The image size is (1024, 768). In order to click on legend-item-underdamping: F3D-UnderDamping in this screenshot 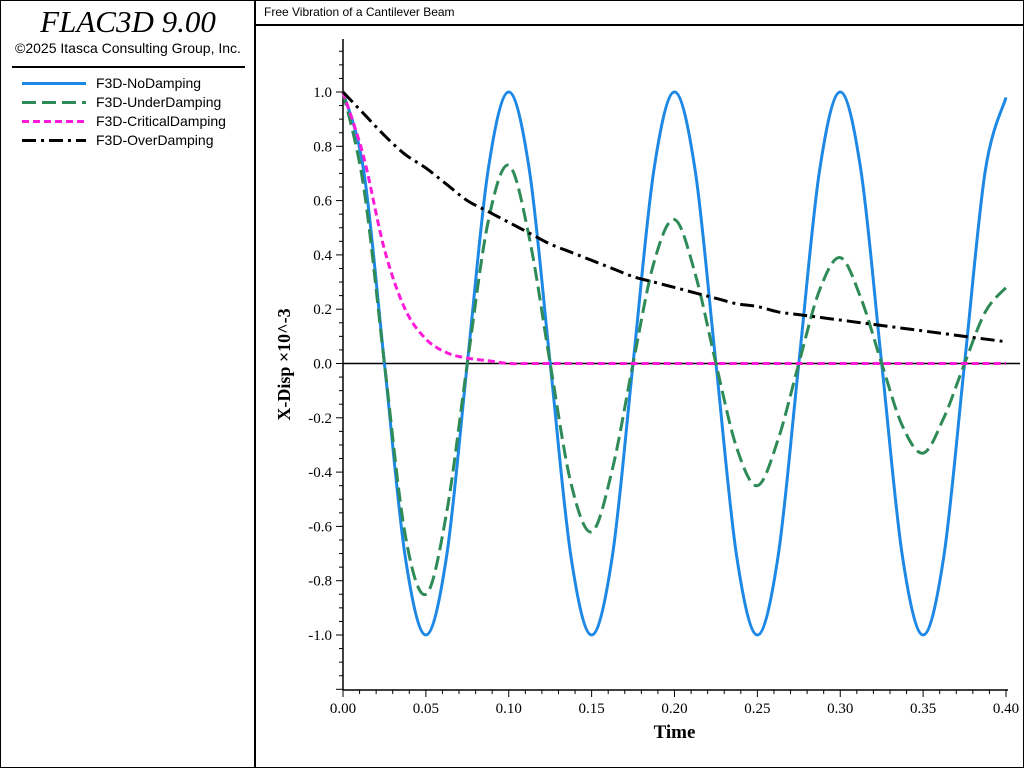, I will do `click(140, 102)`.